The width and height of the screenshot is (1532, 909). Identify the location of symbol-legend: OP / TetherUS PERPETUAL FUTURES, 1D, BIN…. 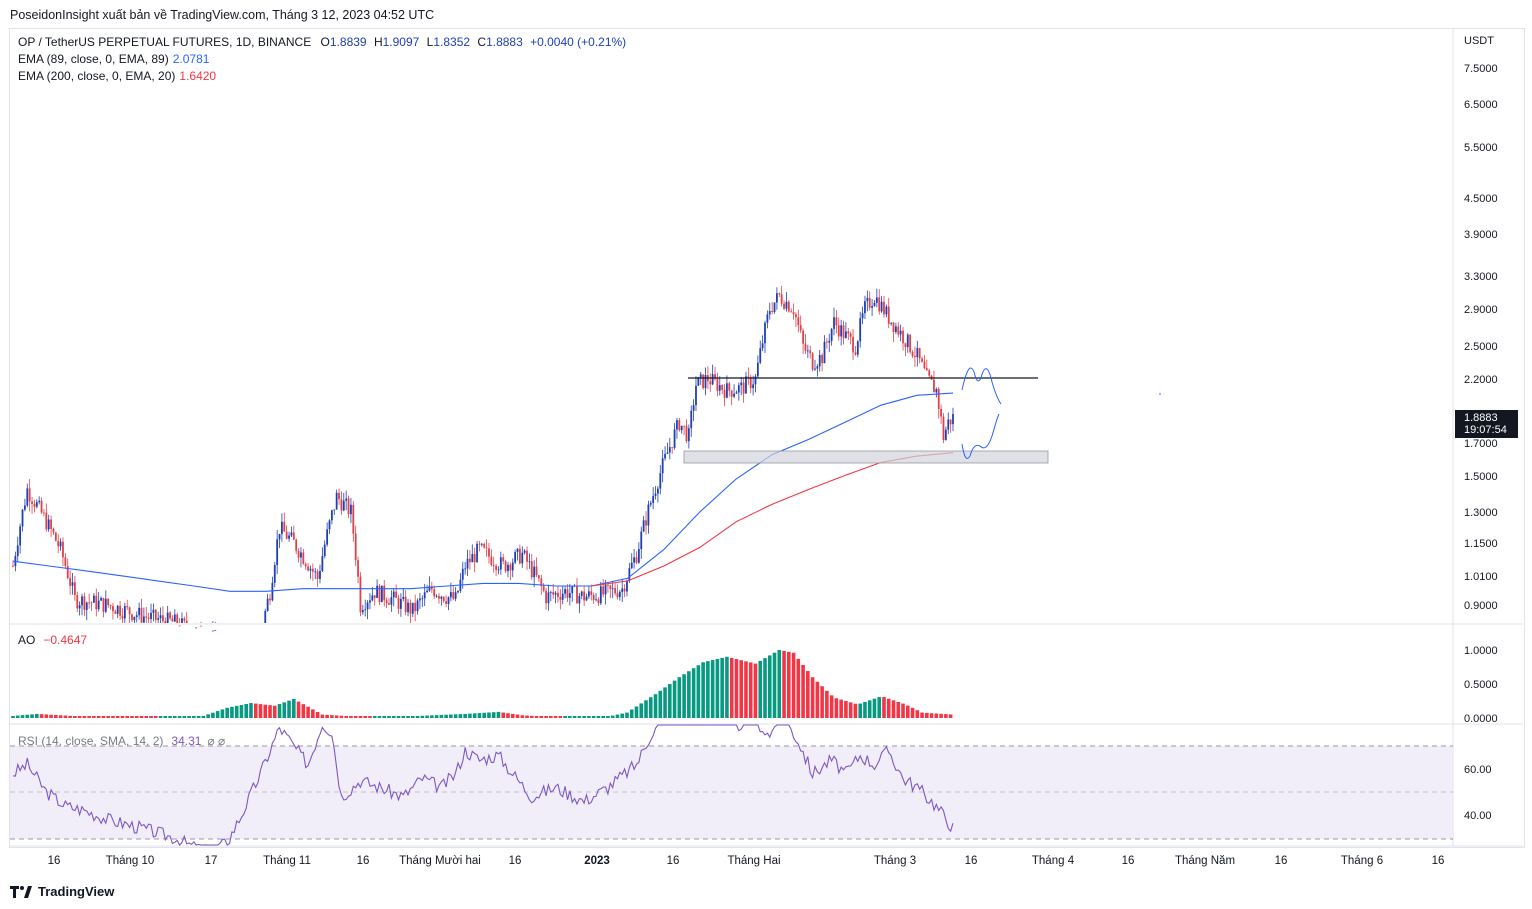
(322, 42).